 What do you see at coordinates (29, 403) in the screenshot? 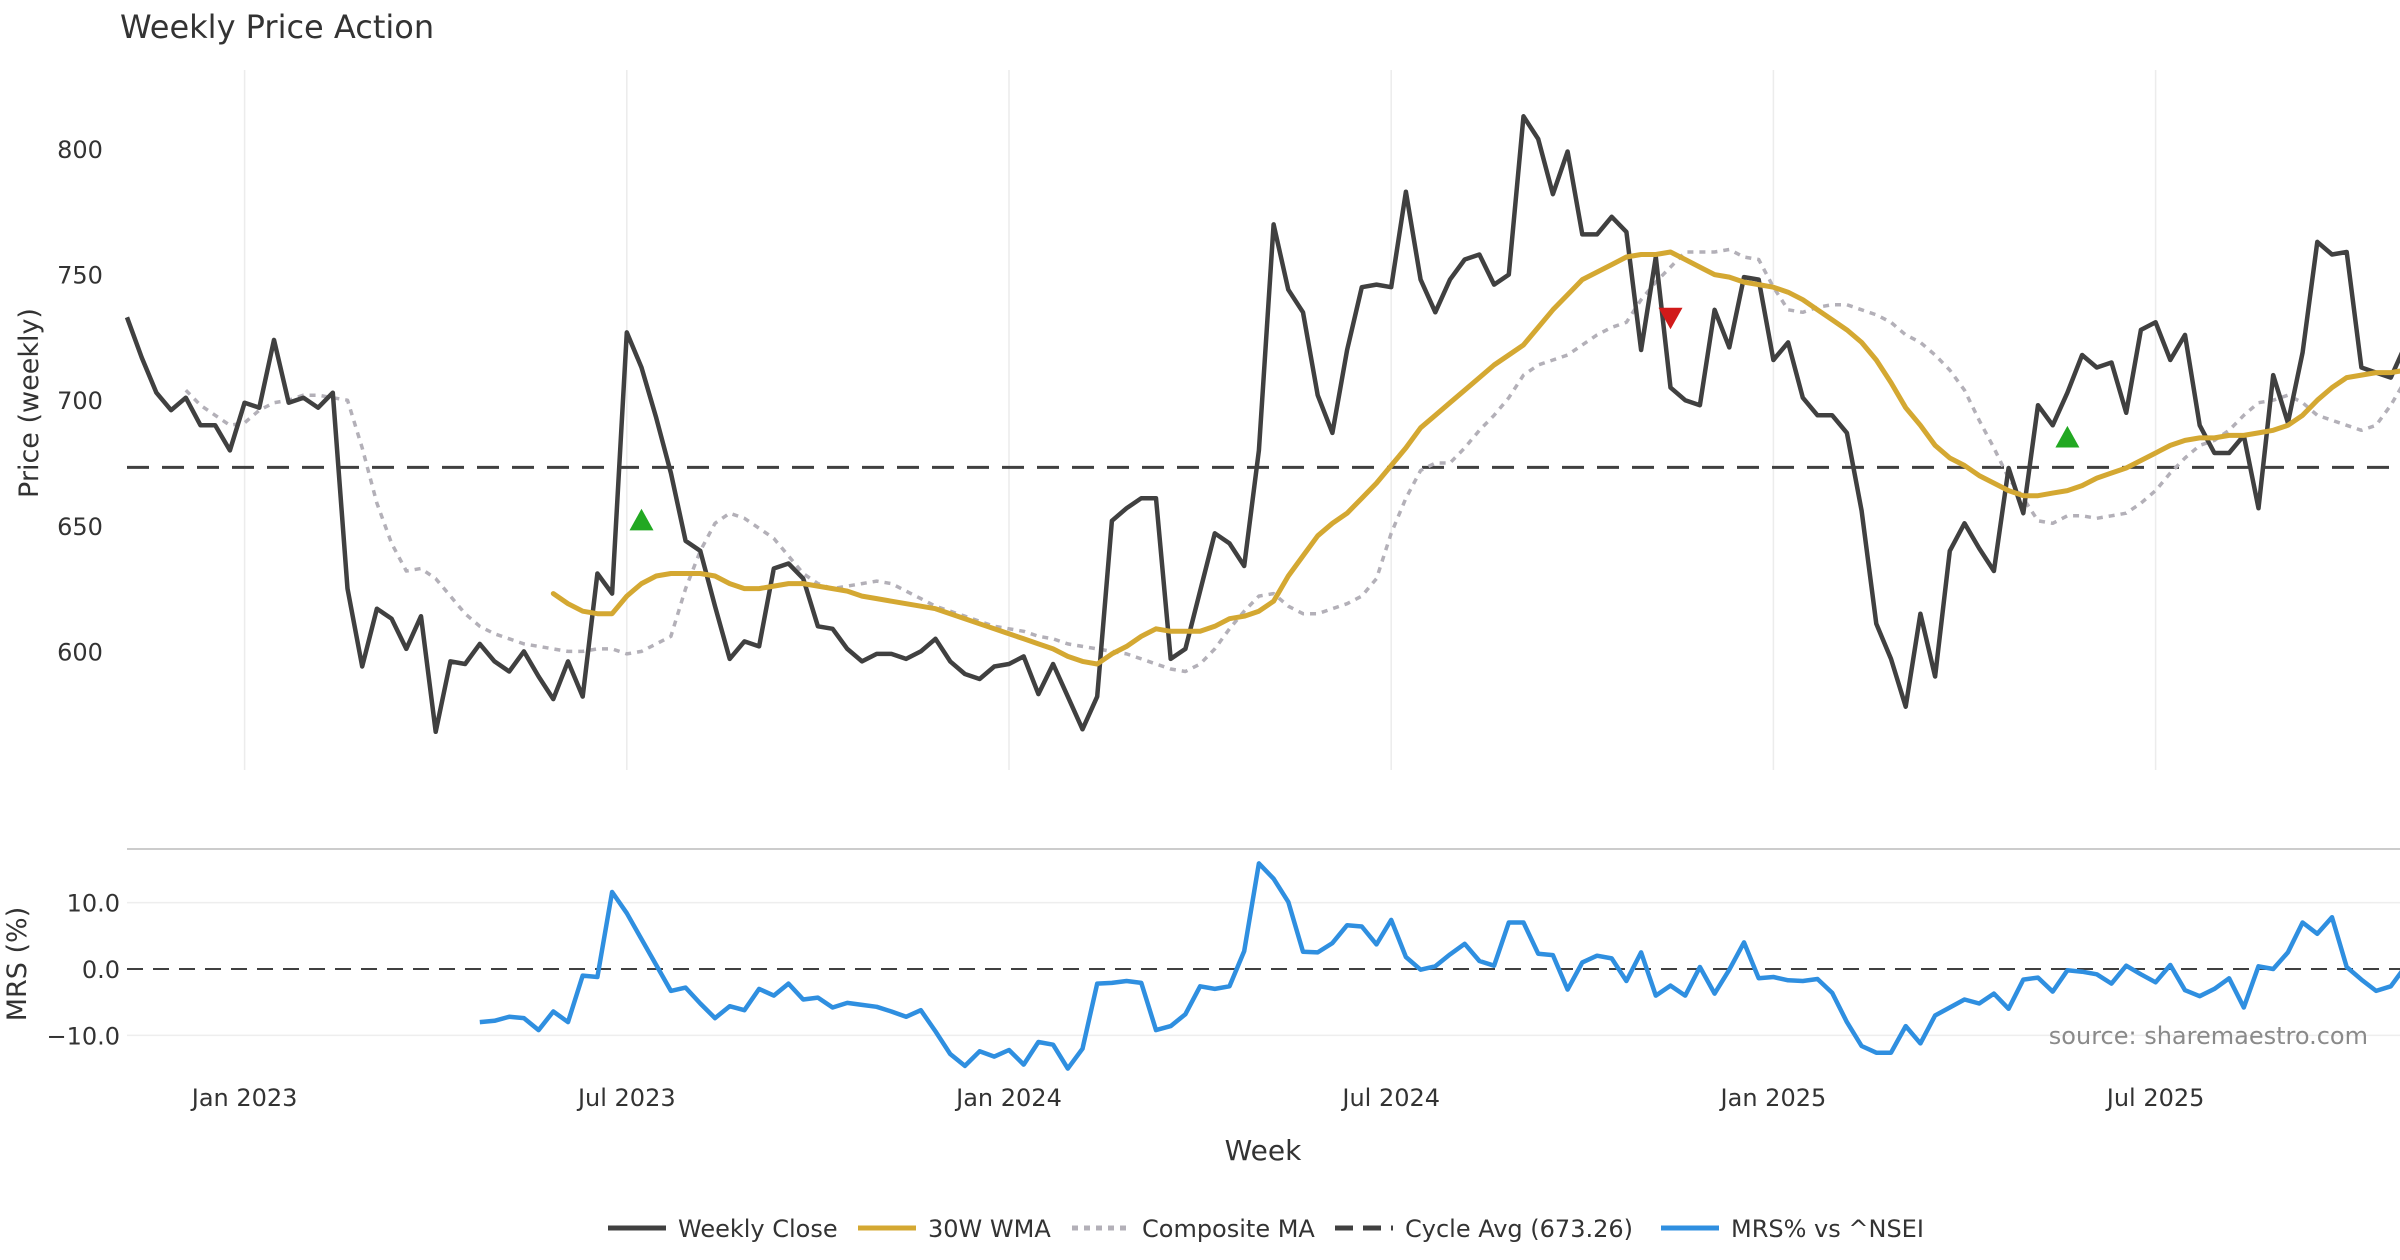
I see `price-y-axis-label: Price (weekly)` at bounding box center [29, 403].